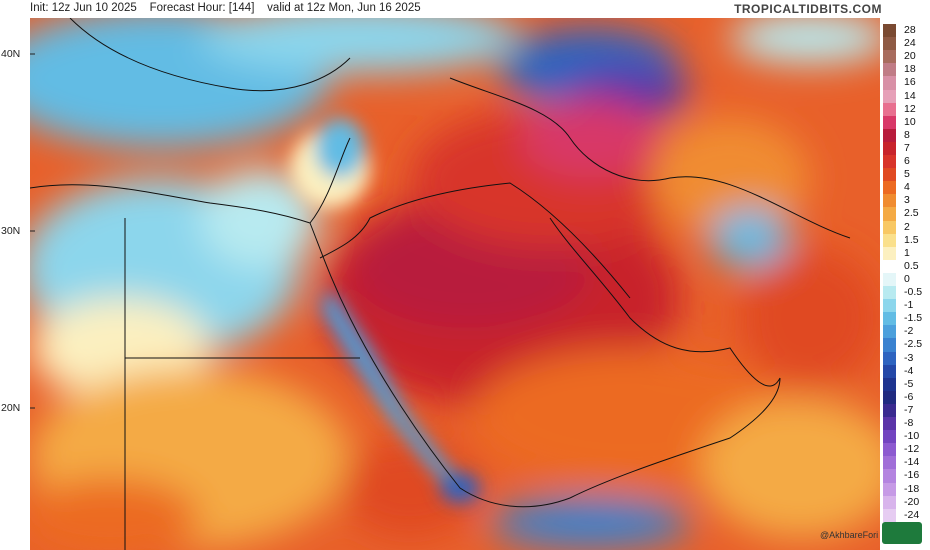 This screenshot has height=550, width=930. I want to click on scale-label: 7, so click(907, 147).